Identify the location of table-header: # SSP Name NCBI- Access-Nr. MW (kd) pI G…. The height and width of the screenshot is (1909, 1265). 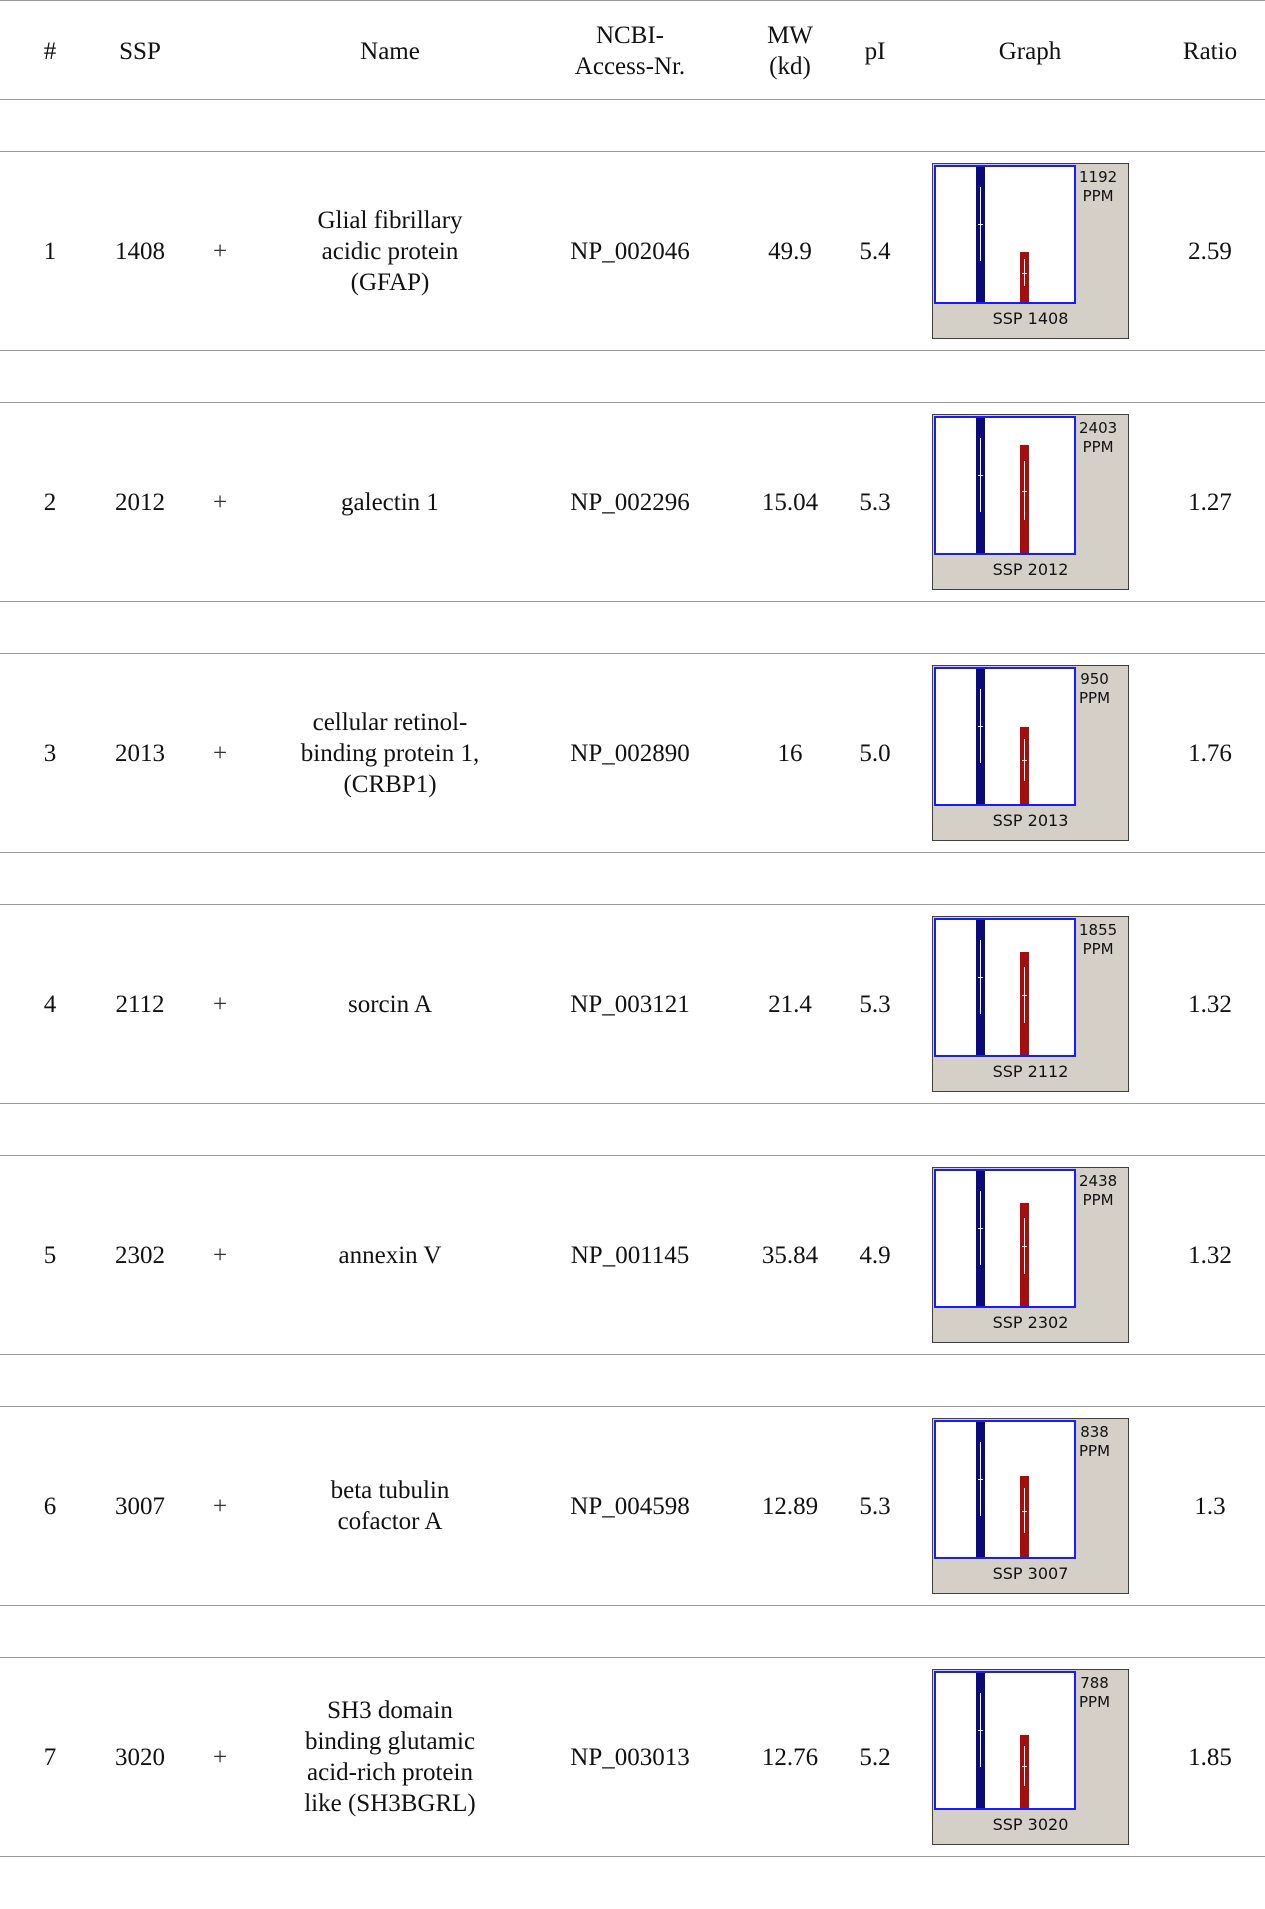
(632, 50).